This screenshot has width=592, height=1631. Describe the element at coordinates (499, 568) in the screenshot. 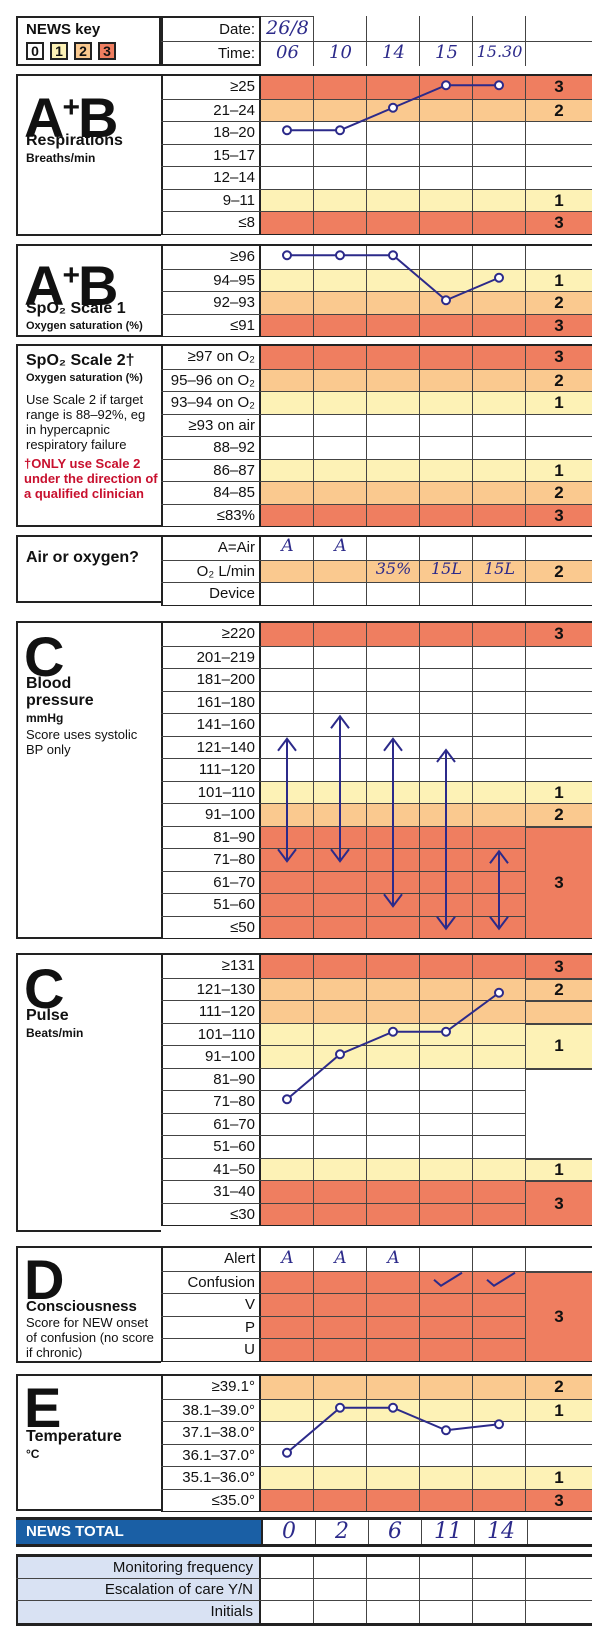

I see `o2-mark: 15L` at that location.